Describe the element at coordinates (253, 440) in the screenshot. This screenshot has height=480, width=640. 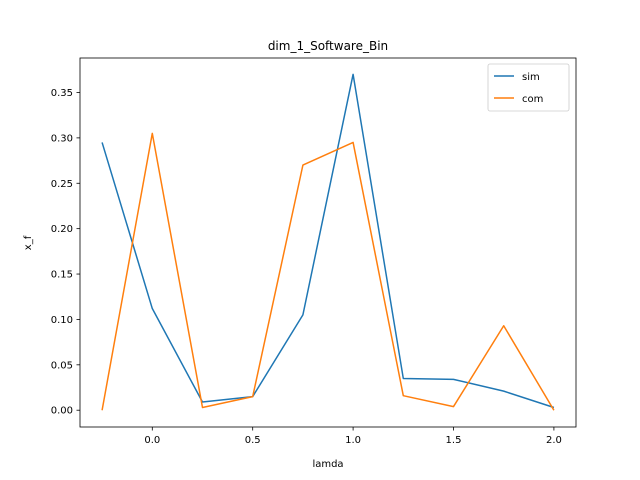
I see `x-tick-label: 0.5` at that location.